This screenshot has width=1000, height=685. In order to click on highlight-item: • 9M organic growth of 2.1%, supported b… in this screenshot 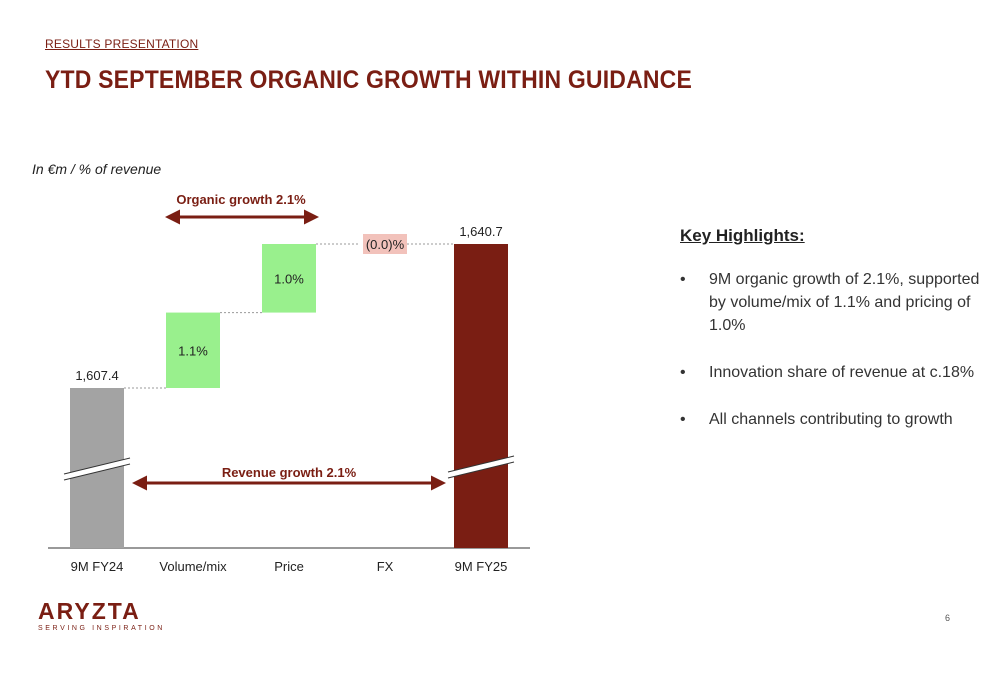, I will do `click(835, 302)`.